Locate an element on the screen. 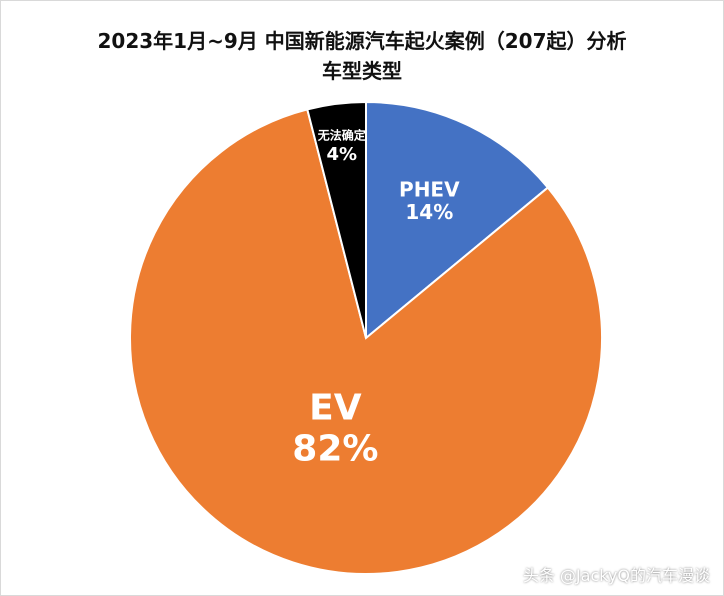  slice-label-0: PHEV is located at coordinates (429, 189).